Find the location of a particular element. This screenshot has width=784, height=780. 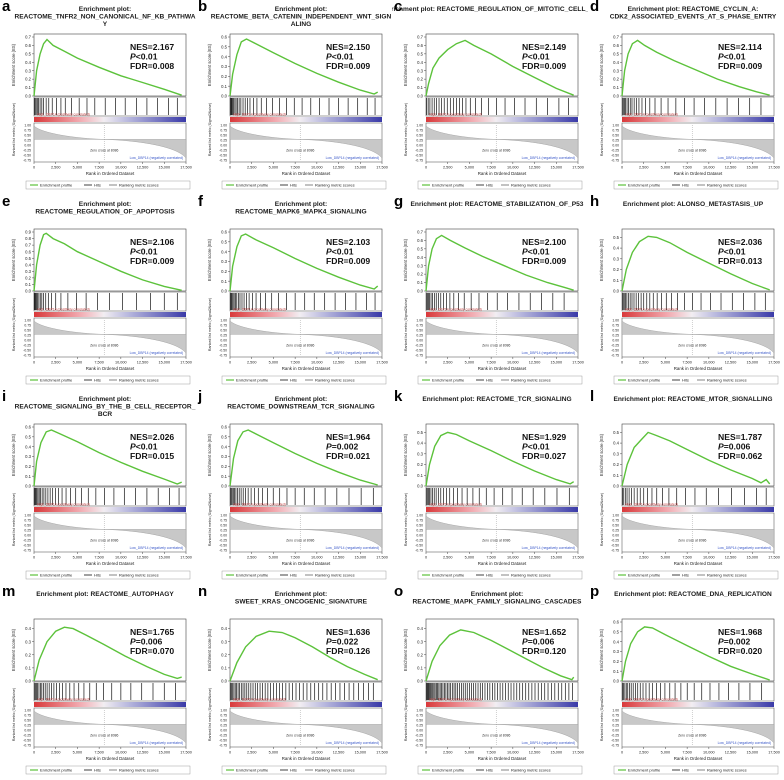

plot-title-line: CDK2_ASSOCIATED_EVENTS_AT_S_PHASE_ENTRY is located at coordinates (693, 17).